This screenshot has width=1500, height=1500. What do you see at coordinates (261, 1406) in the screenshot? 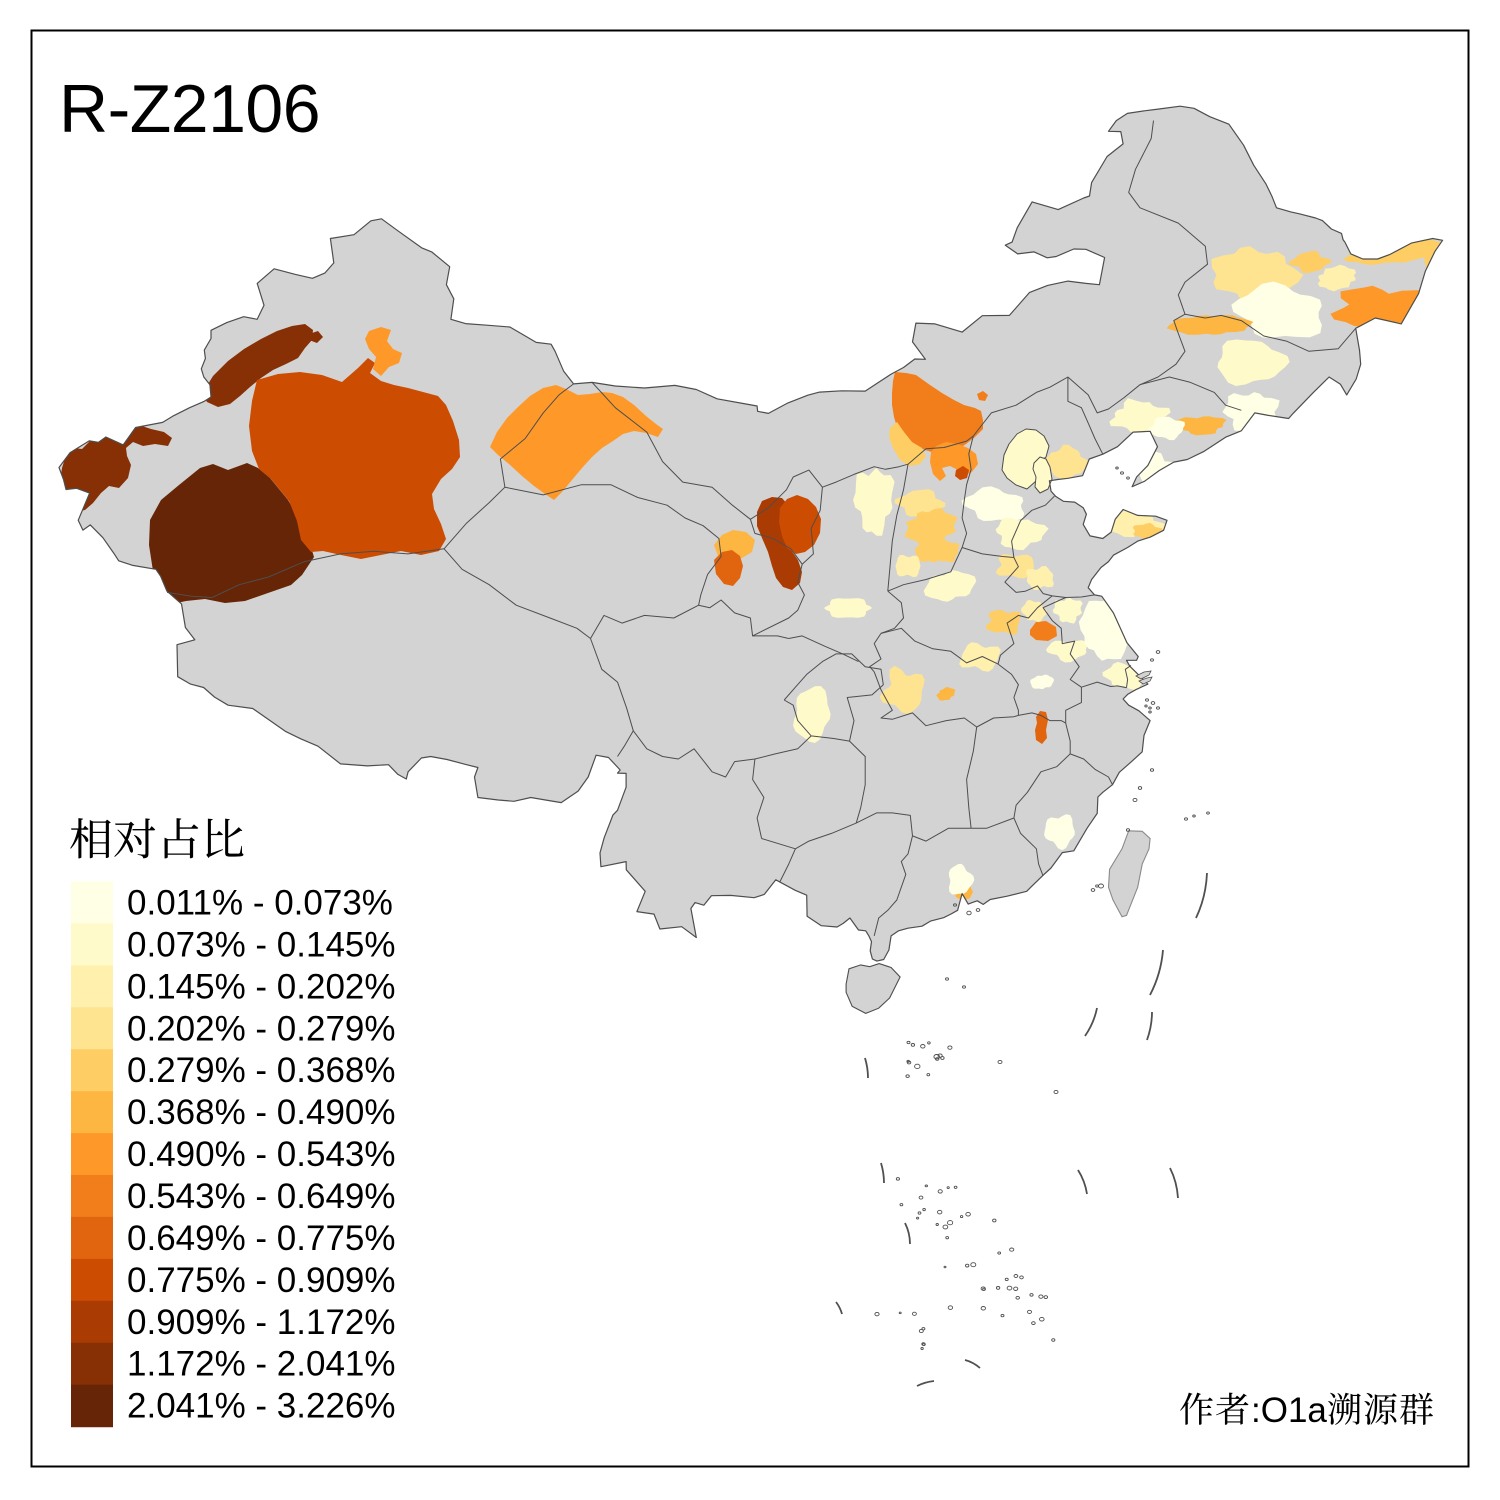
I see `svg-text: 2.041% - 3.226%` at bounding box center [261, 1406].